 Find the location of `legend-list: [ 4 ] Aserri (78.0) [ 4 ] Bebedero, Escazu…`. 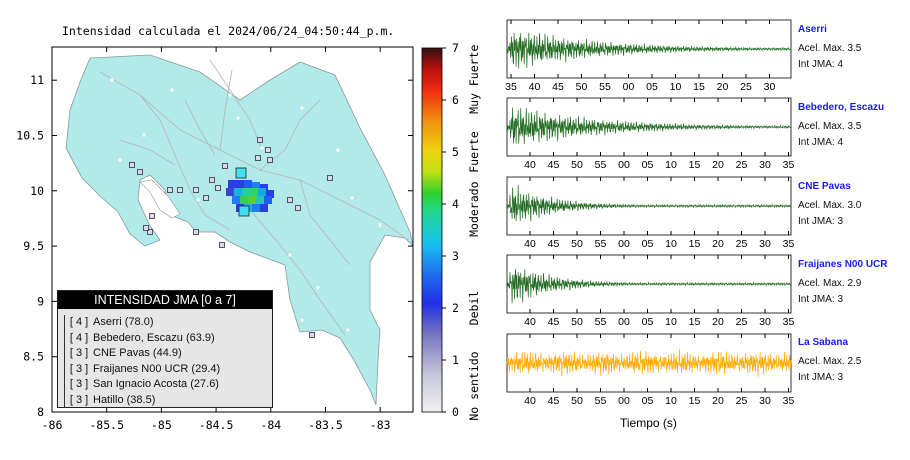

legend-list: [ 4 ] Aserri (78.0) [ 4 ] Bebedero, Escazu… is located at coordinates (168, 361).